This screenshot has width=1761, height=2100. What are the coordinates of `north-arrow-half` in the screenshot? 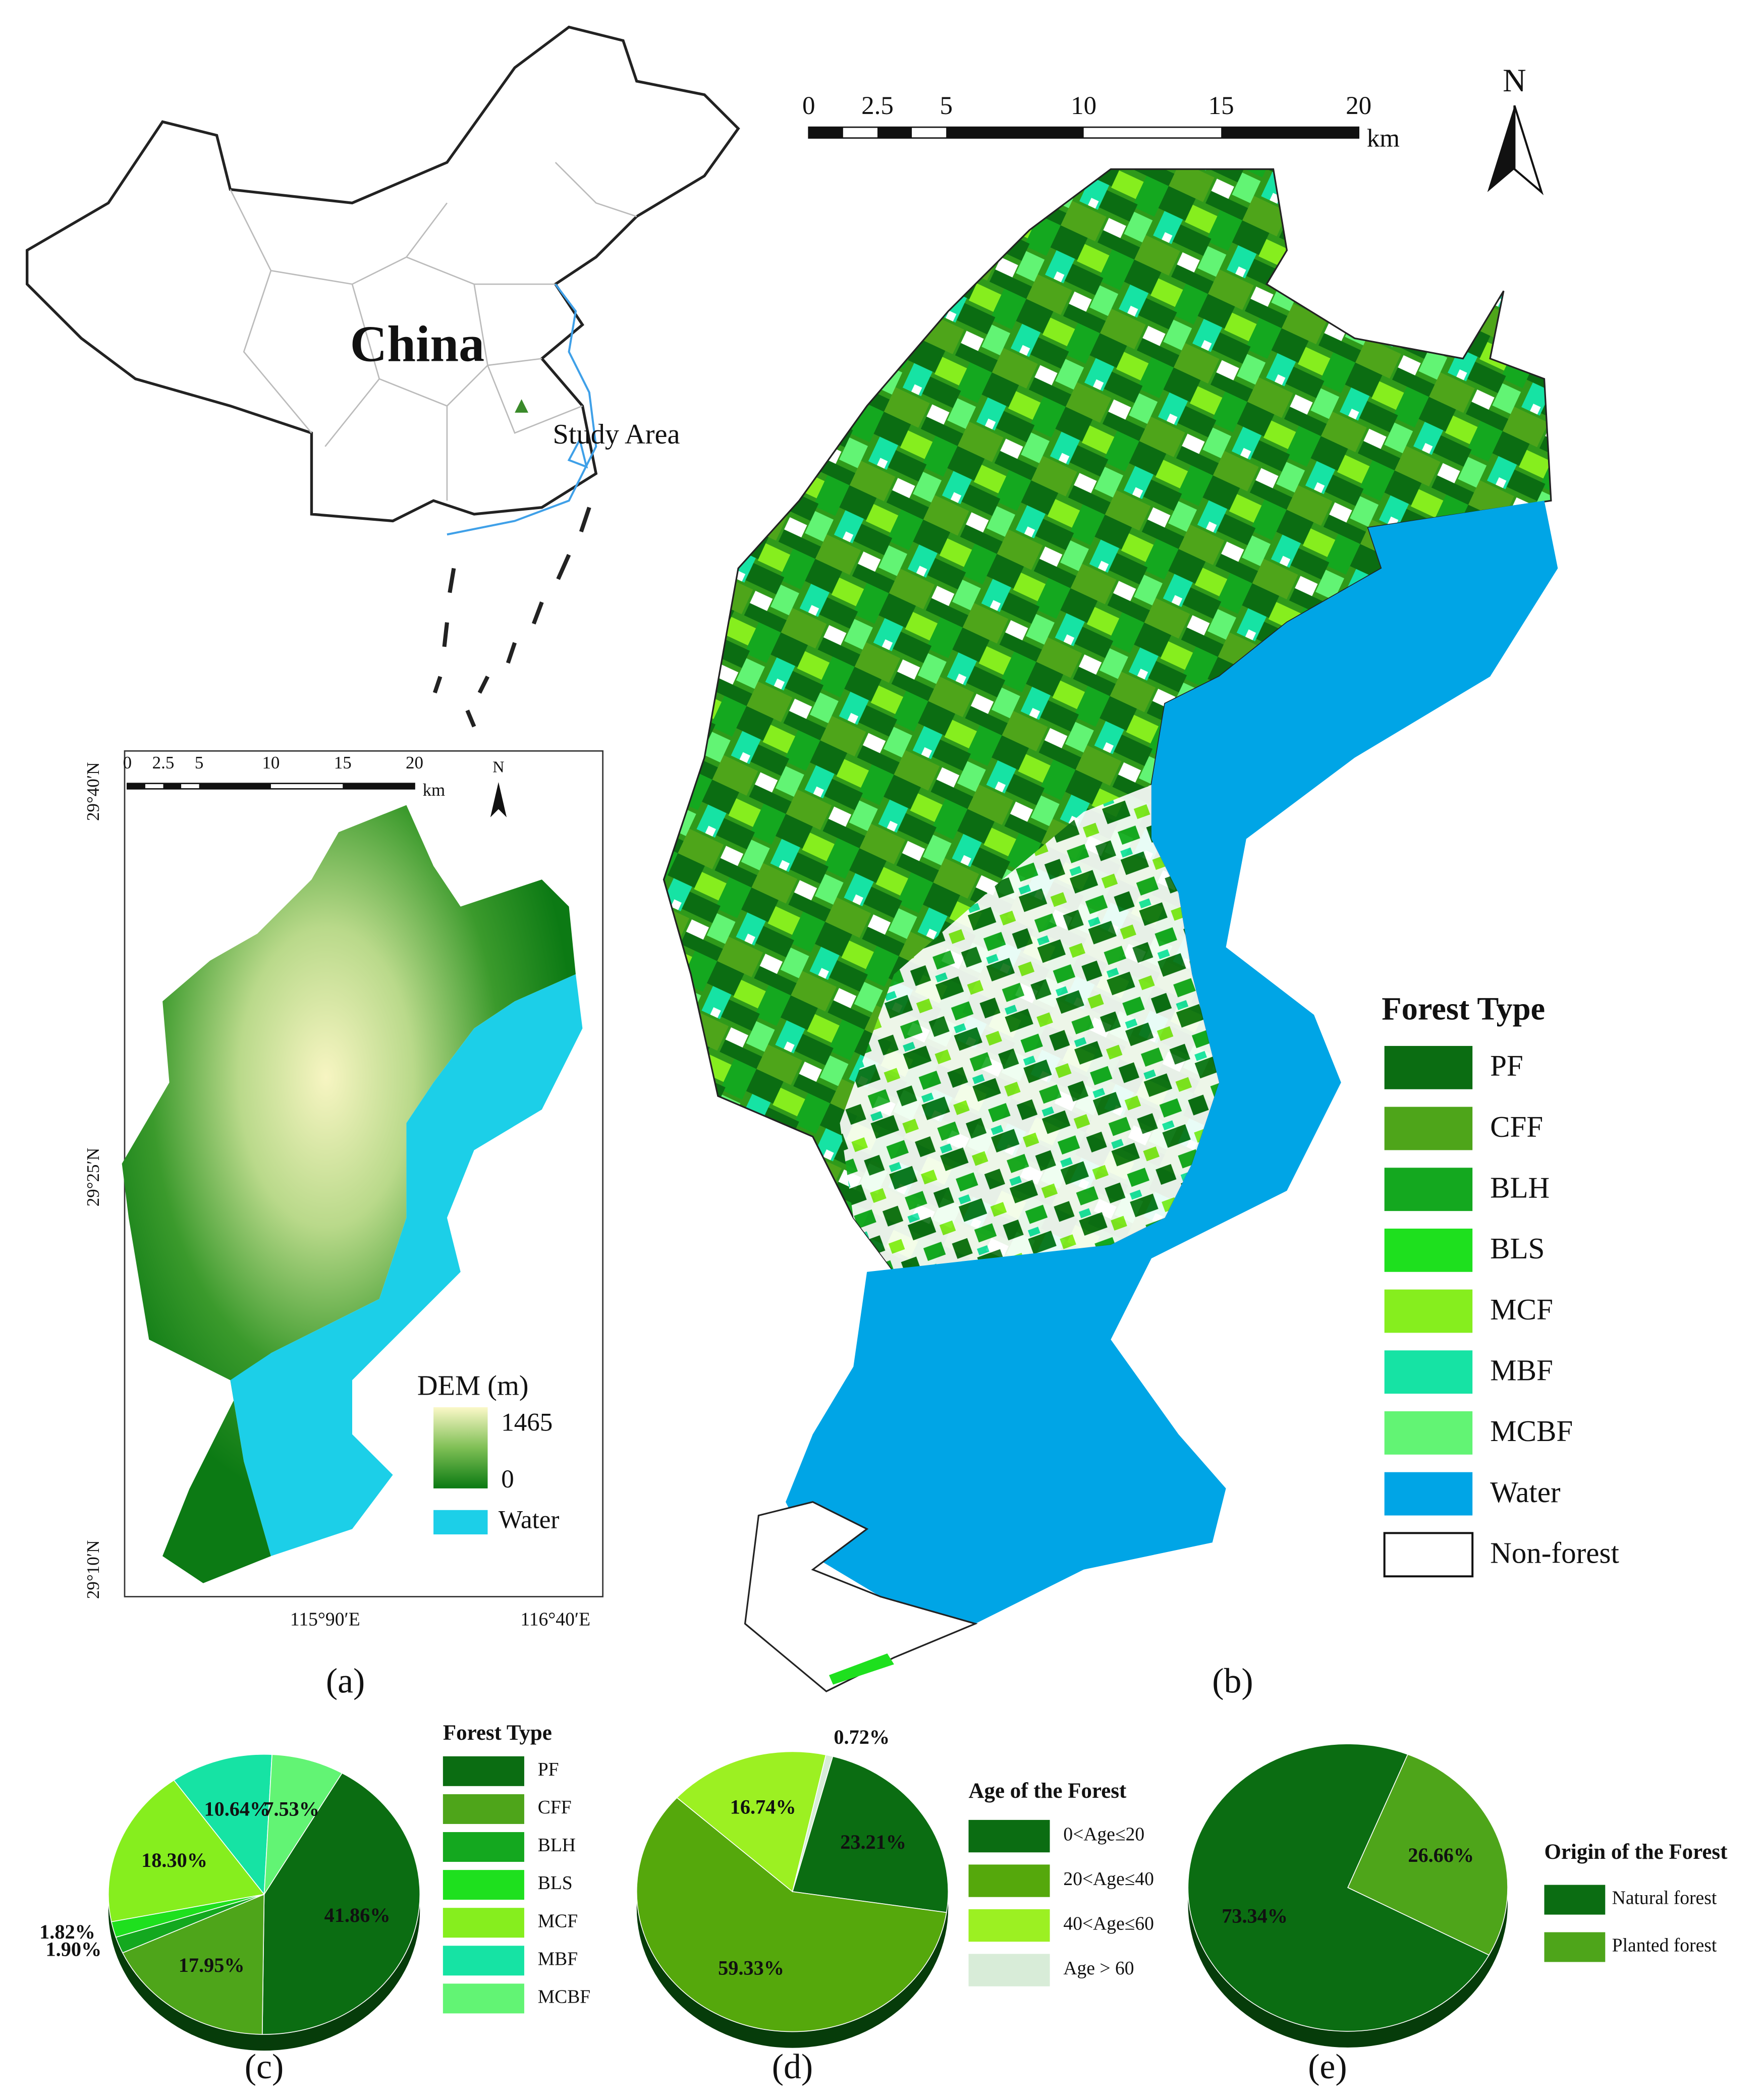 It's located at (1529, 150).